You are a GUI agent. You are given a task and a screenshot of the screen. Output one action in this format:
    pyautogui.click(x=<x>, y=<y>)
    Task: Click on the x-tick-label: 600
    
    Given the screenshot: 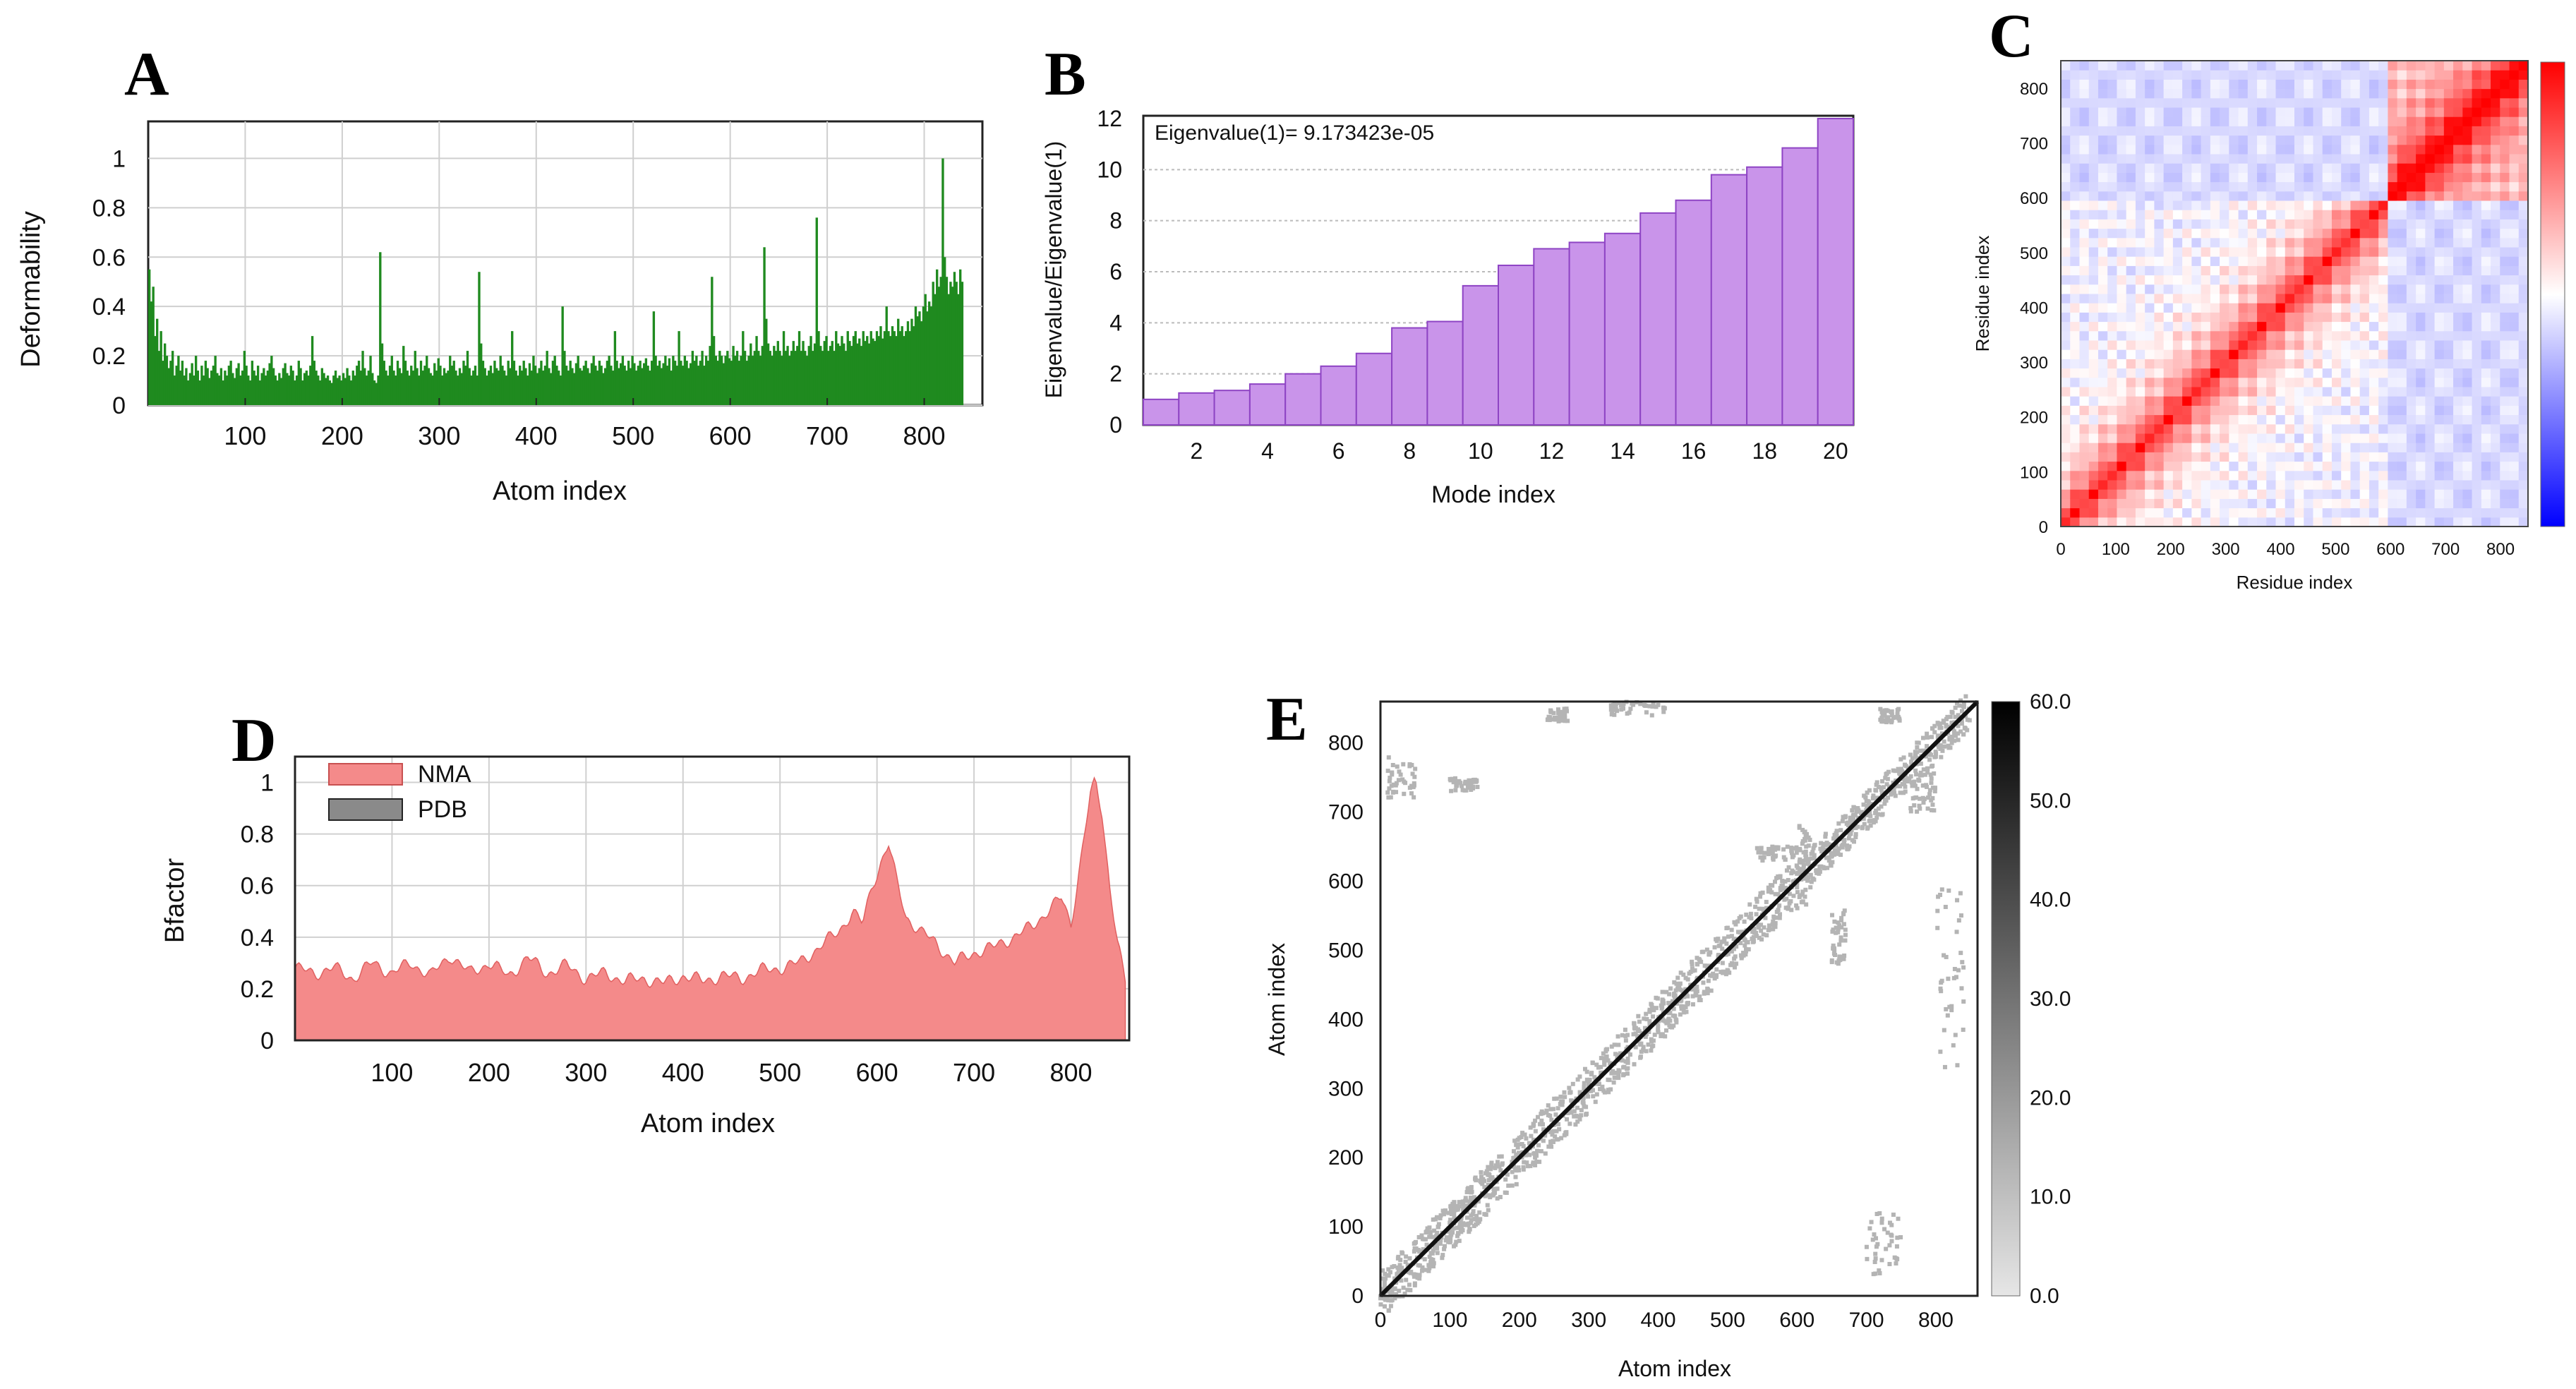 What is the action you would take?
    pyautogui.click(x=1796, y=1320)
    